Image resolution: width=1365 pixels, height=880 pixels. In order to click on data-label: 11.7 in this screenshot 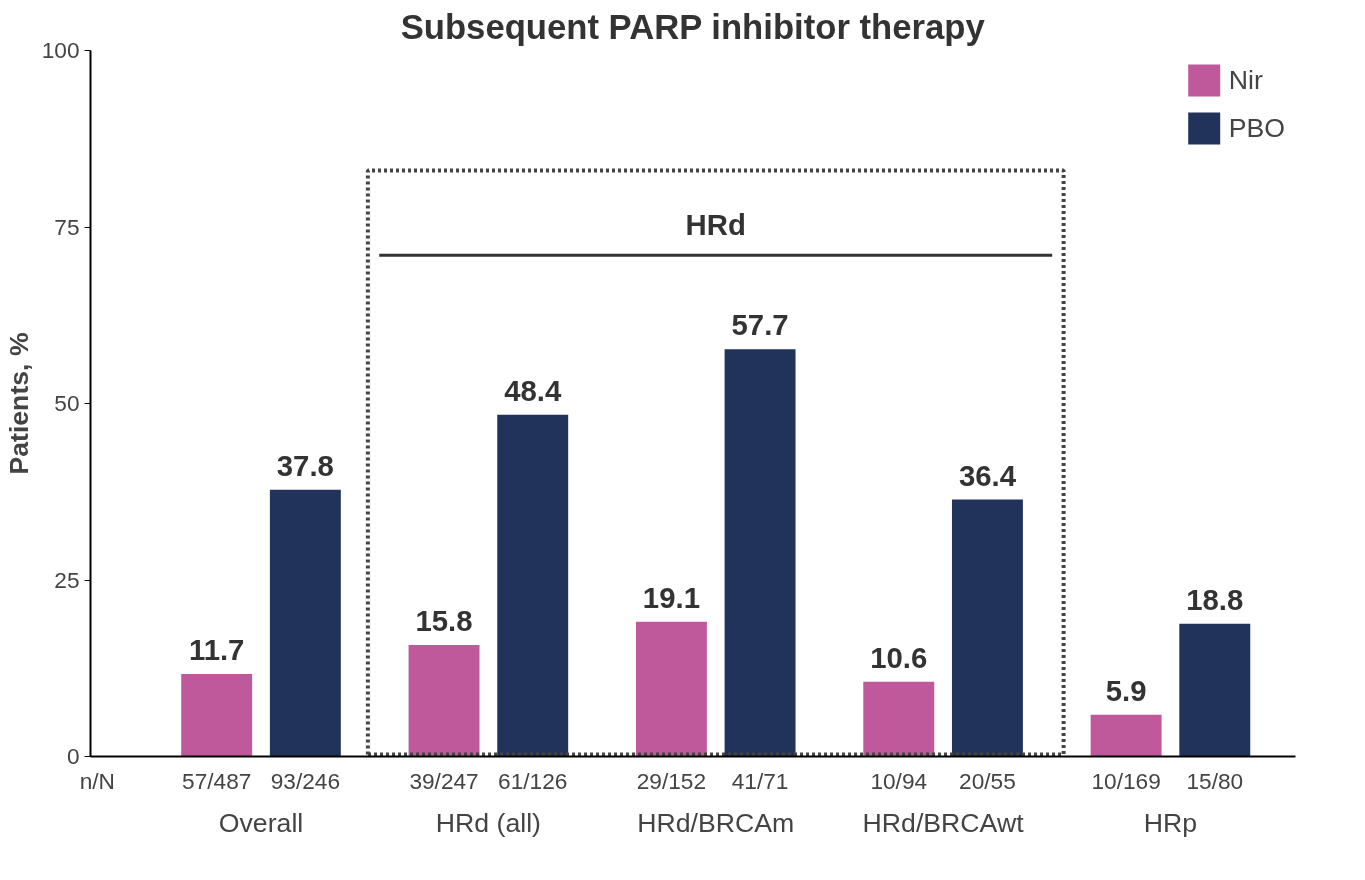, I will do `click(216, 649)`.